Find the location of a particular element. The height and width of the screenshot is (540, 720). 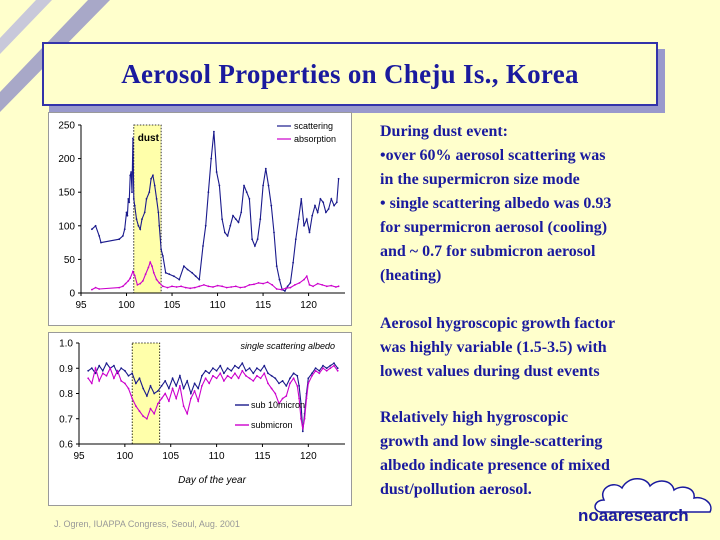

x-tick-label: 105 is located at coordinates (170, 456).